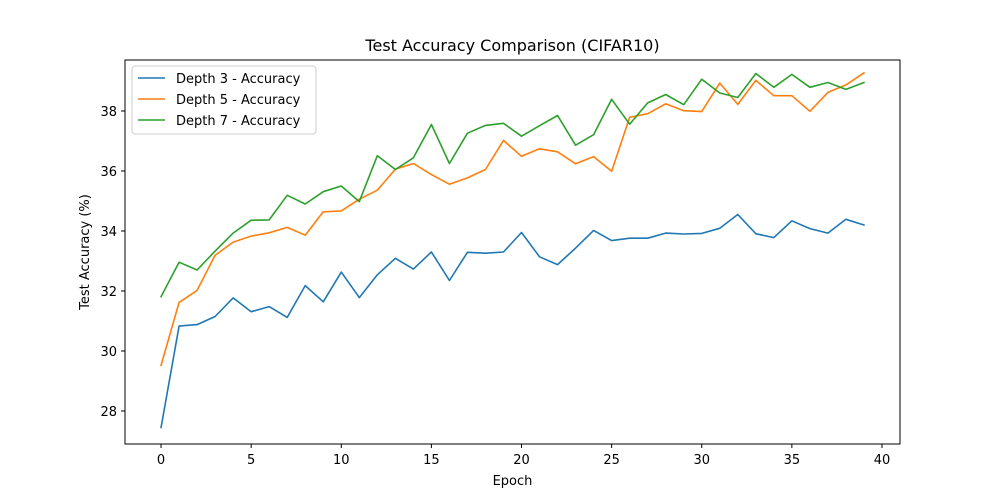  Describe the element at coordinates (238, 100) in the screenshot. I see `legend-label-2: Depth 5 - Accuracy` at that location.